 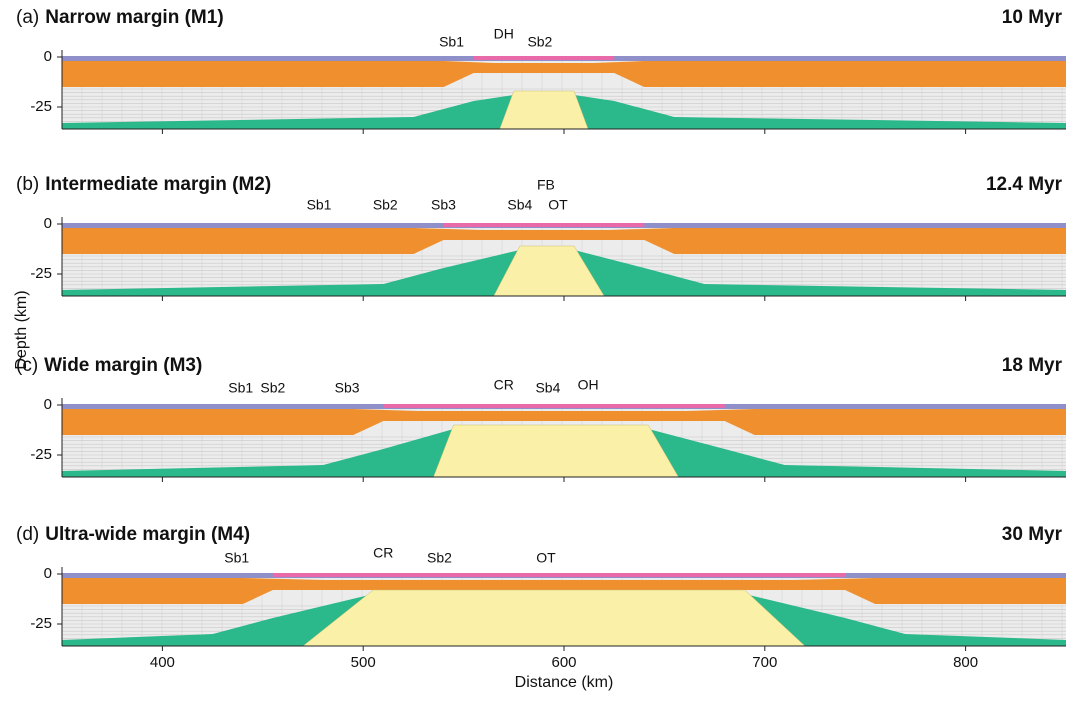 What do you see at coordinates (363, 662) in the screenshot?
I see `x-tick-label: 500` at bounding box center [363, 662].